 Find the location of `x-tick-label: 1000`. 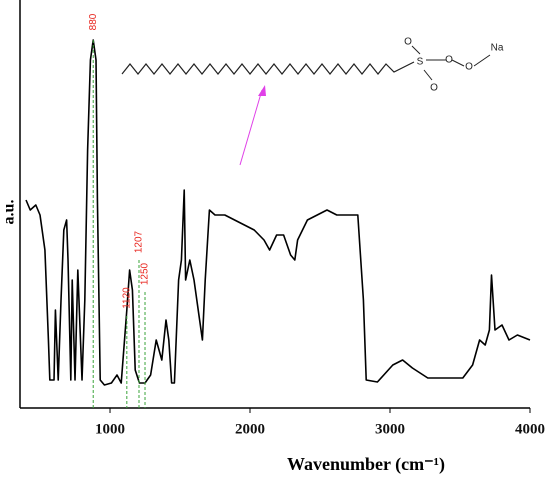

x-tick-label: 1000 is located at coordinates (110, 429).